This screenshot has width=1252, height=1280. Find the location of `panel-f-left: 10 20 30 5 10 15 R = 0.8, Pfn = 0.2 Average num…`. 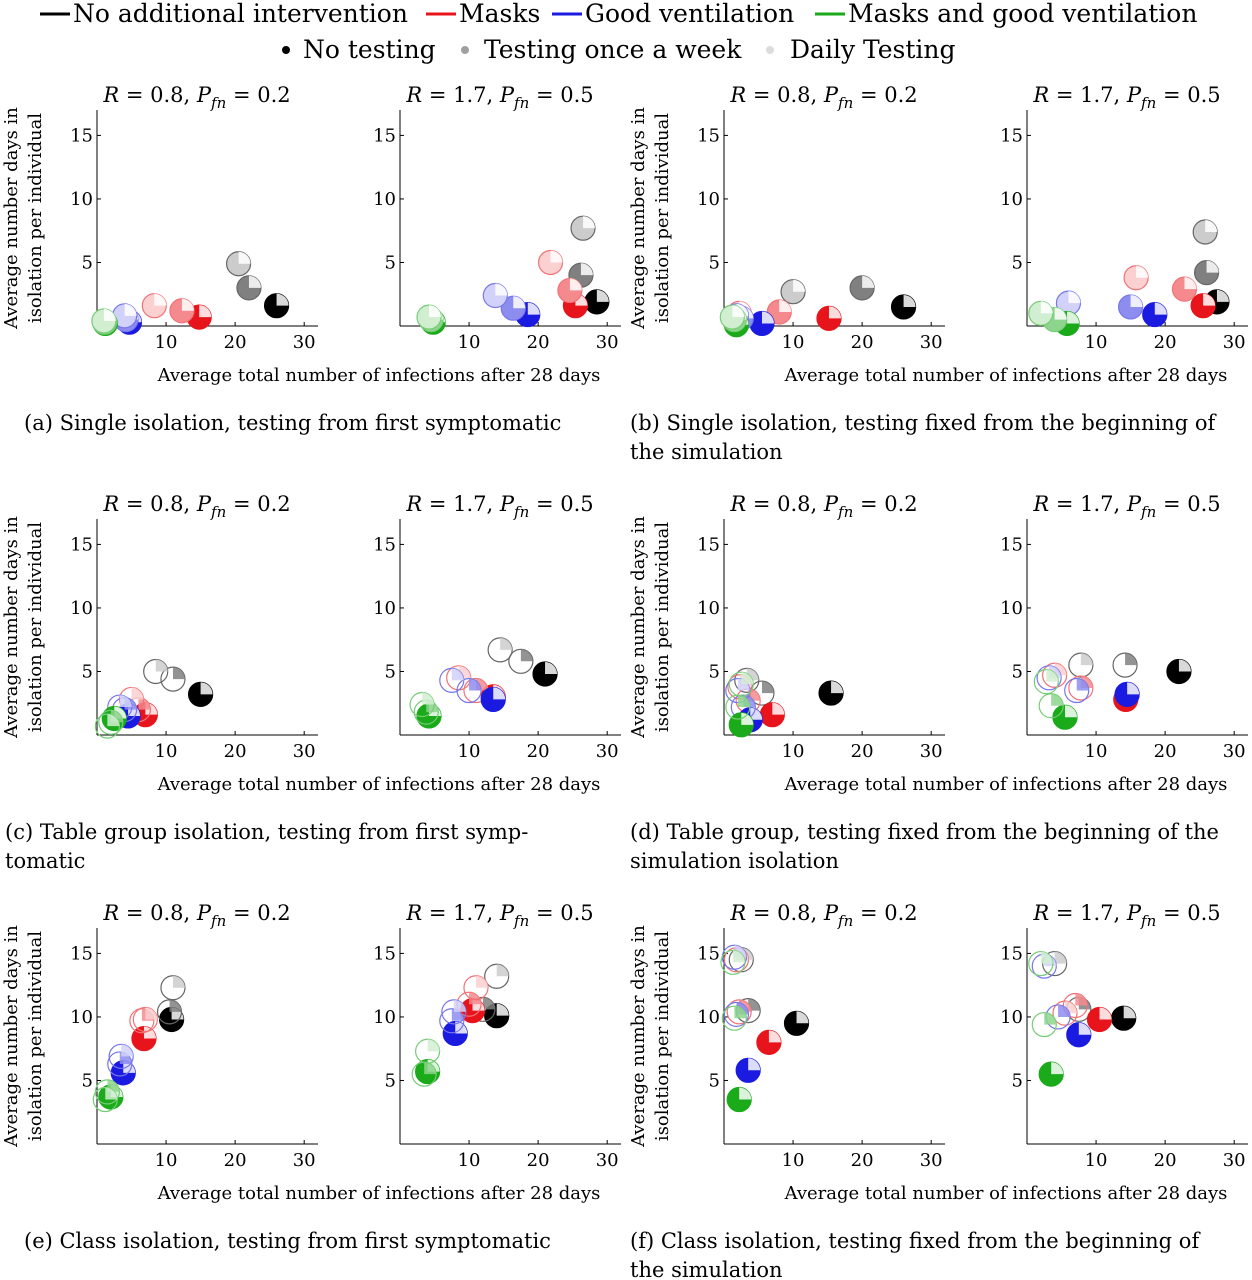

panel-f-left: 10 20 30 5 10 15 R = 0.8, Pfn = 0.2 Average num… is located at coordinates (786, 1036).